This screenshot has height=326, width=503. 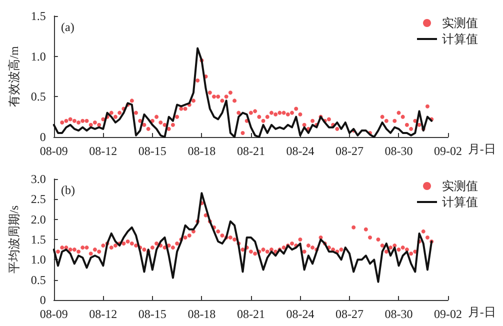 I want to click on y-axis-title: 平均波周期/s, so click(x=14, y=239).